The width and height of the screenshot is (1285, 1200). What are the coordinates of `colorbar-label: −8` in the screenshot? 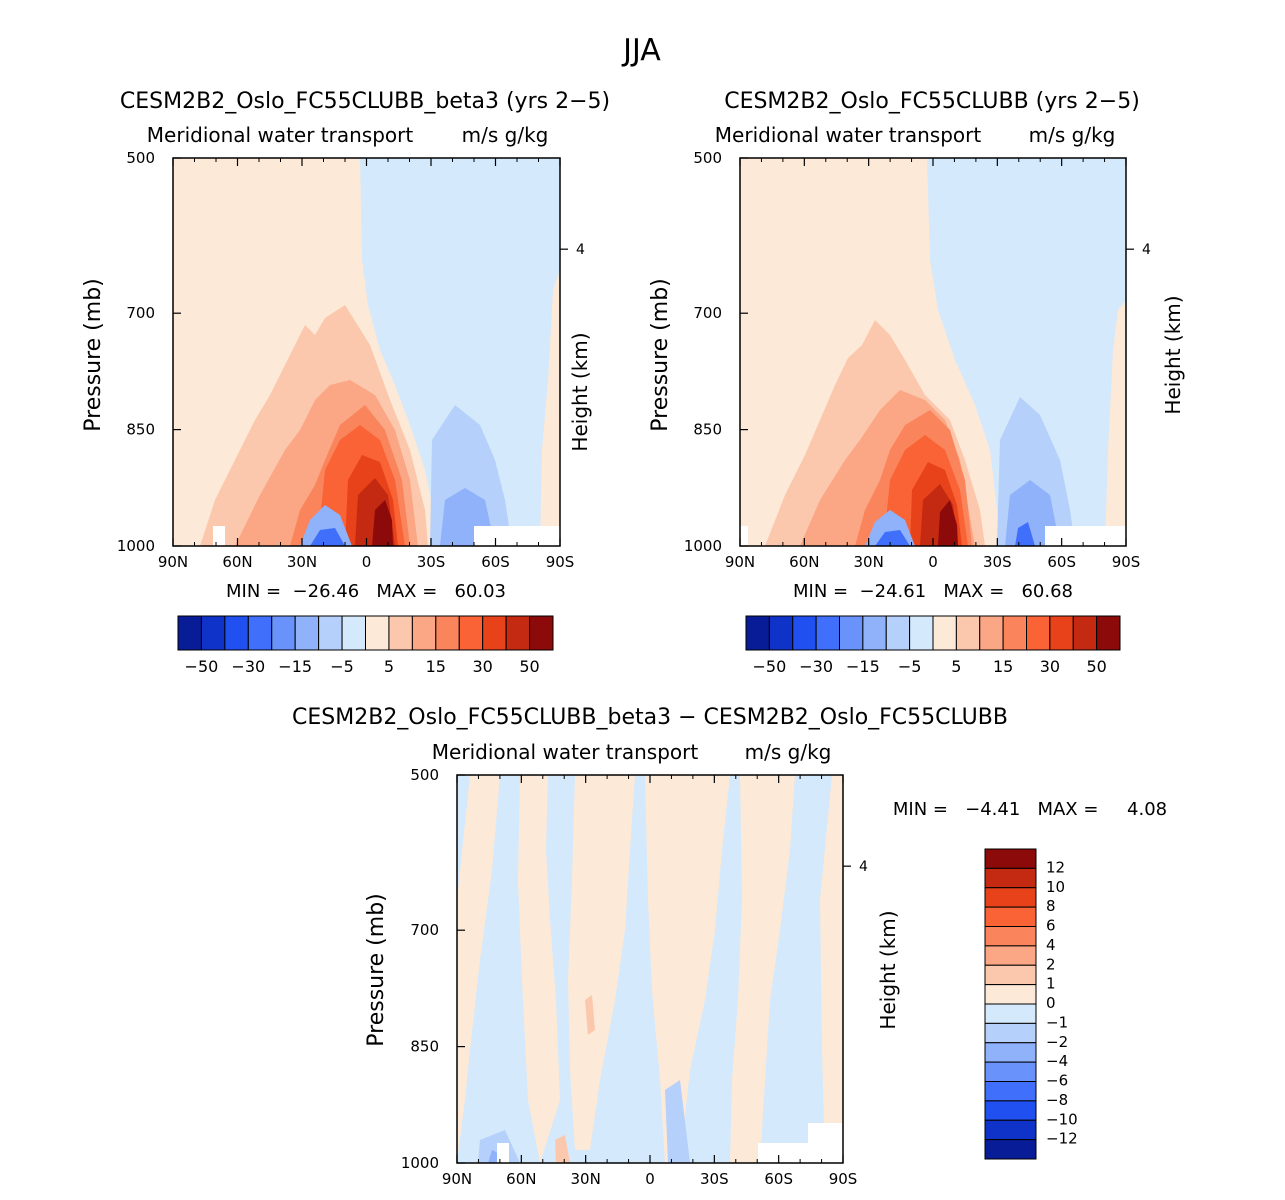 It's located at (1057, 1100).